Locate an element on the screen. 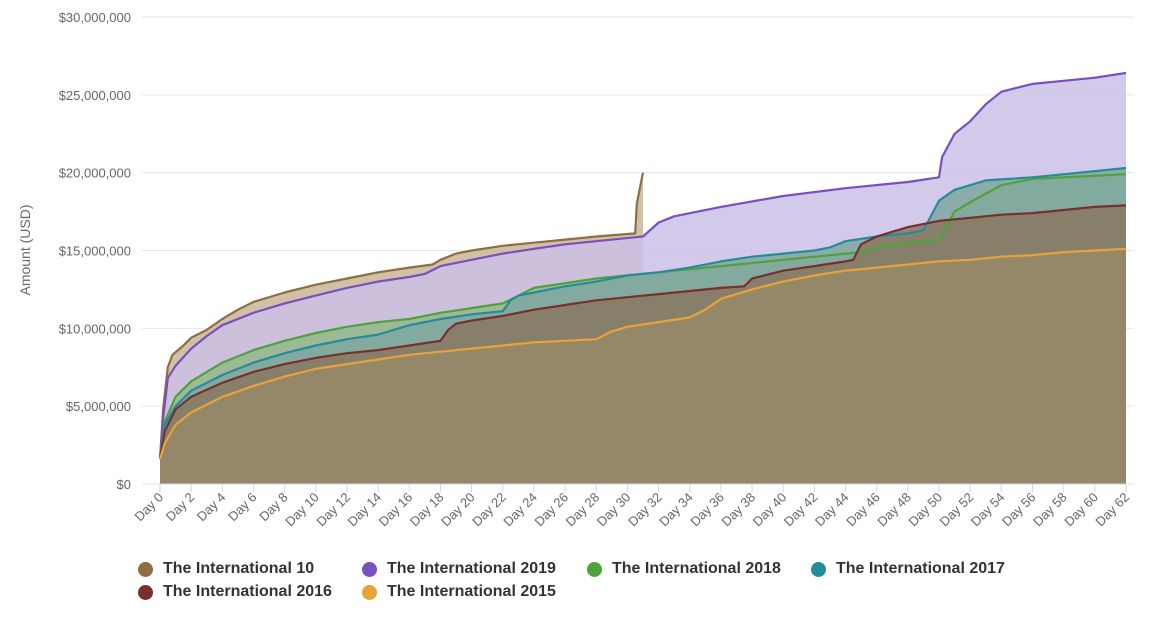 This screenshot has height=634, width=1158. x-tick-label: Day 2 is located at coordinates (180, 507).